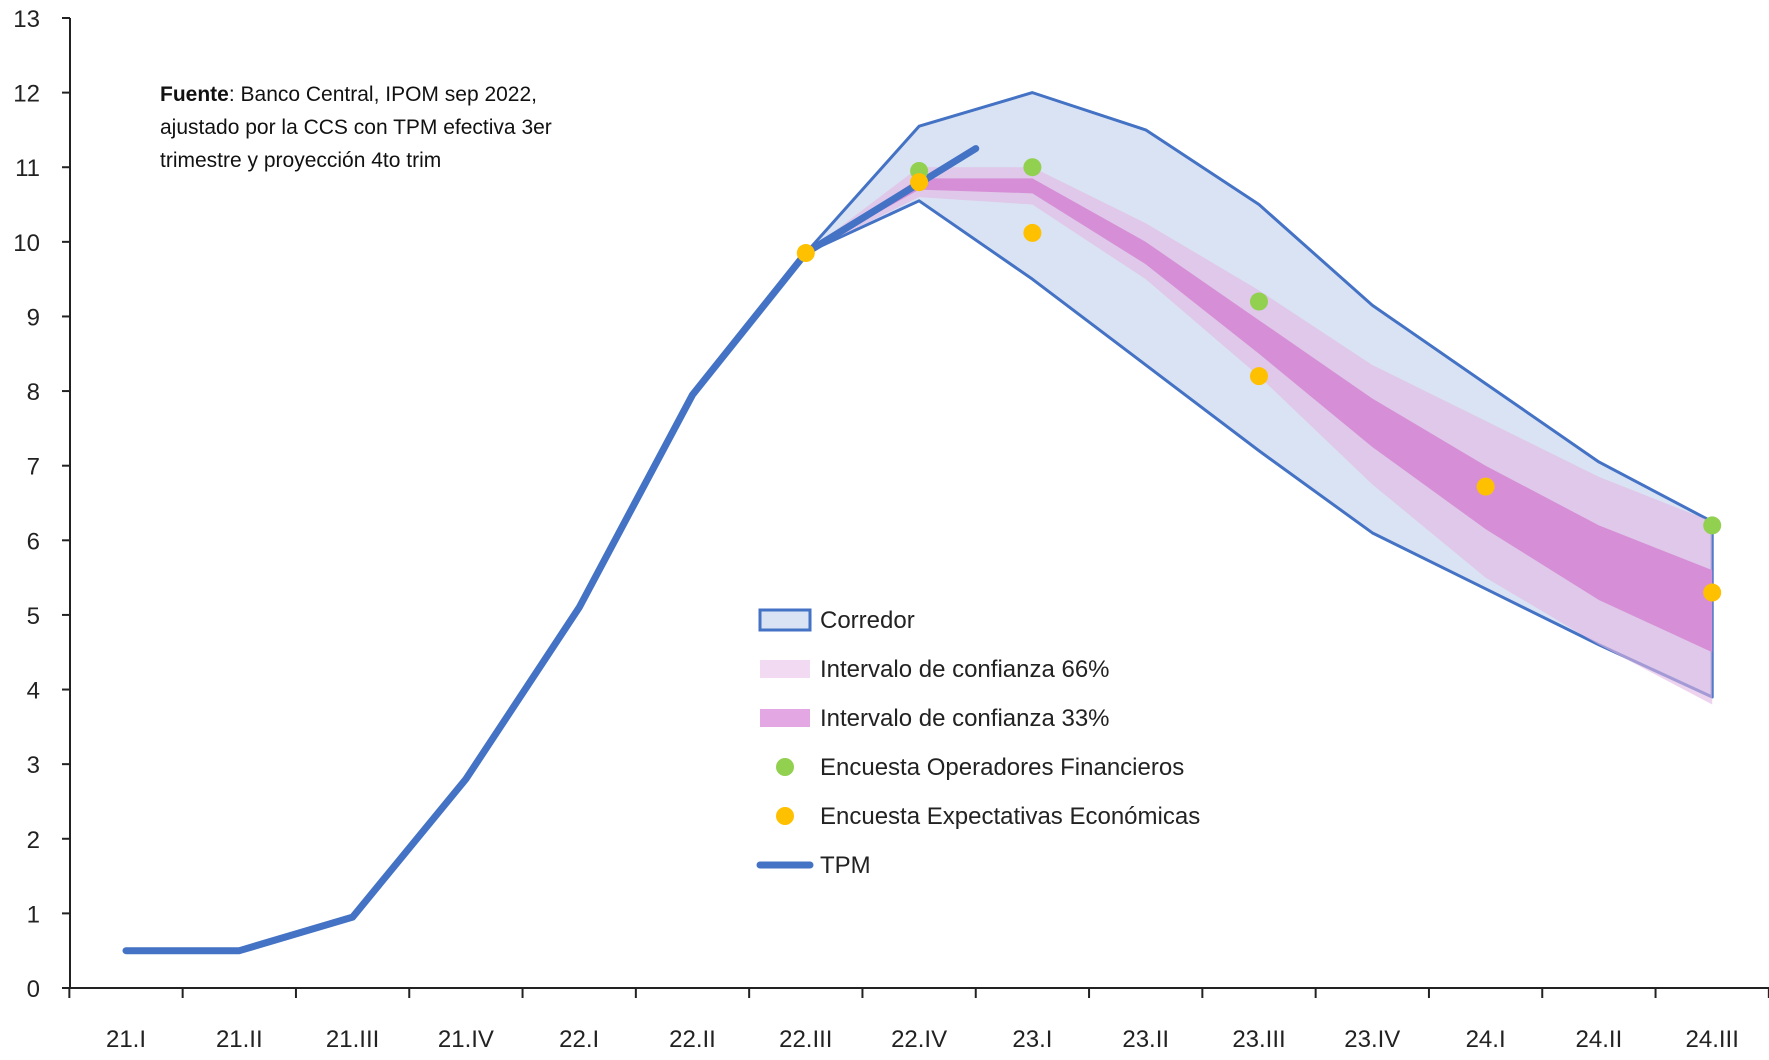 This screenshot has height=1060, width=1769. Describe the element at coordinates (1145, 1039) in the screenshot. I see `x-tick-label: 23.II` at that location.